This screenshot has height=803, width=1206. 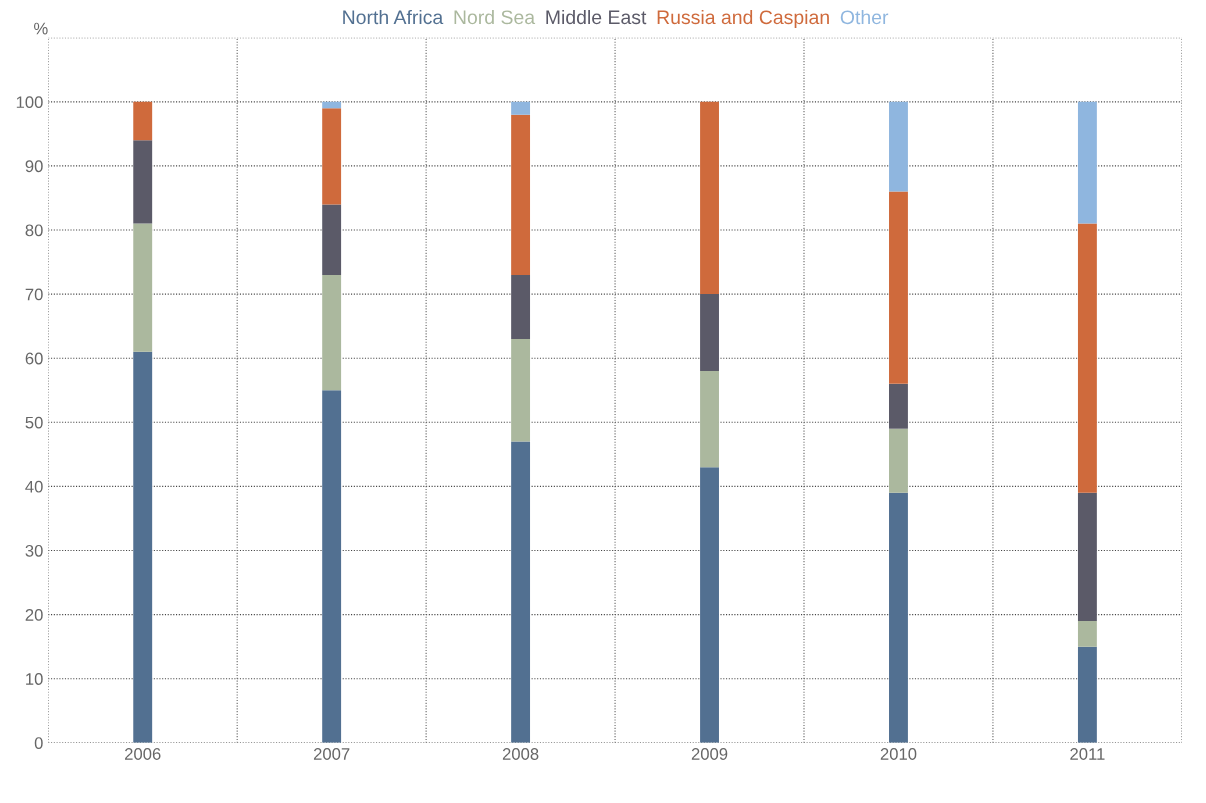 What do you see at coordinates (34, 230) in the screenshot?
I see `y-tick-label: 80` at bounding box center [34, 230].